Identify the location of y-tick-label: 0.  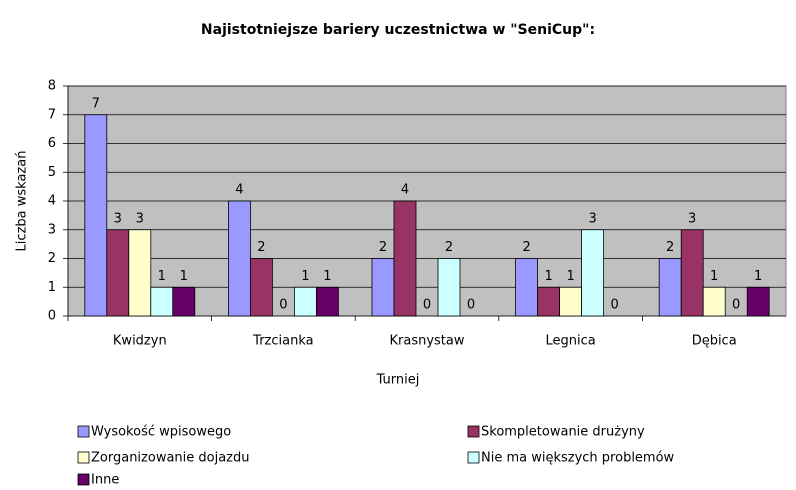
(52, 316).